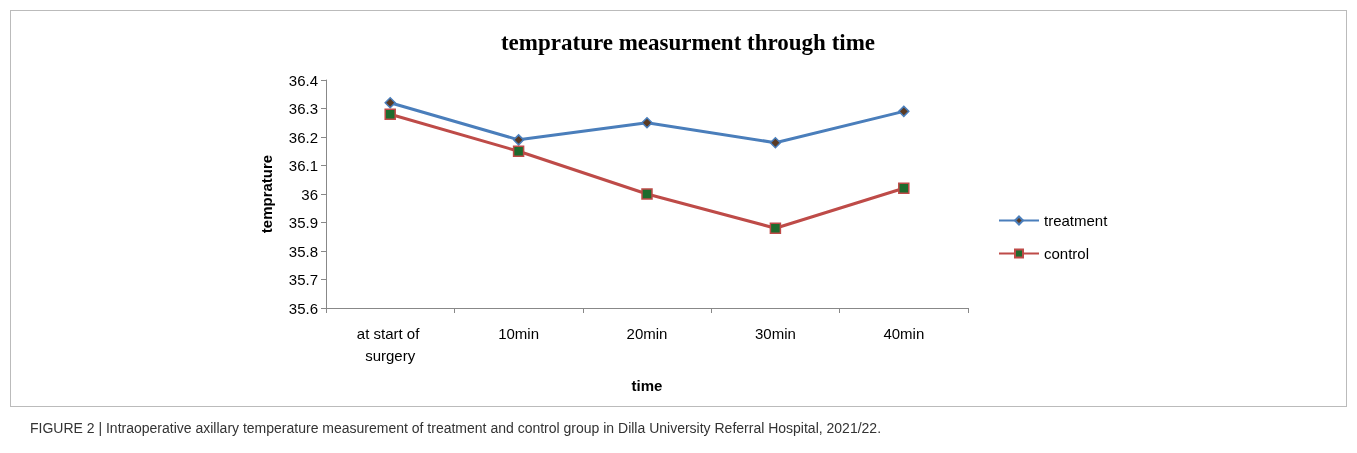 This screenshot has width=1357, height=453. Describe the element at coordinates (303, 251) in the screenshot. I see `y-tick-label: 35.8` at that location.